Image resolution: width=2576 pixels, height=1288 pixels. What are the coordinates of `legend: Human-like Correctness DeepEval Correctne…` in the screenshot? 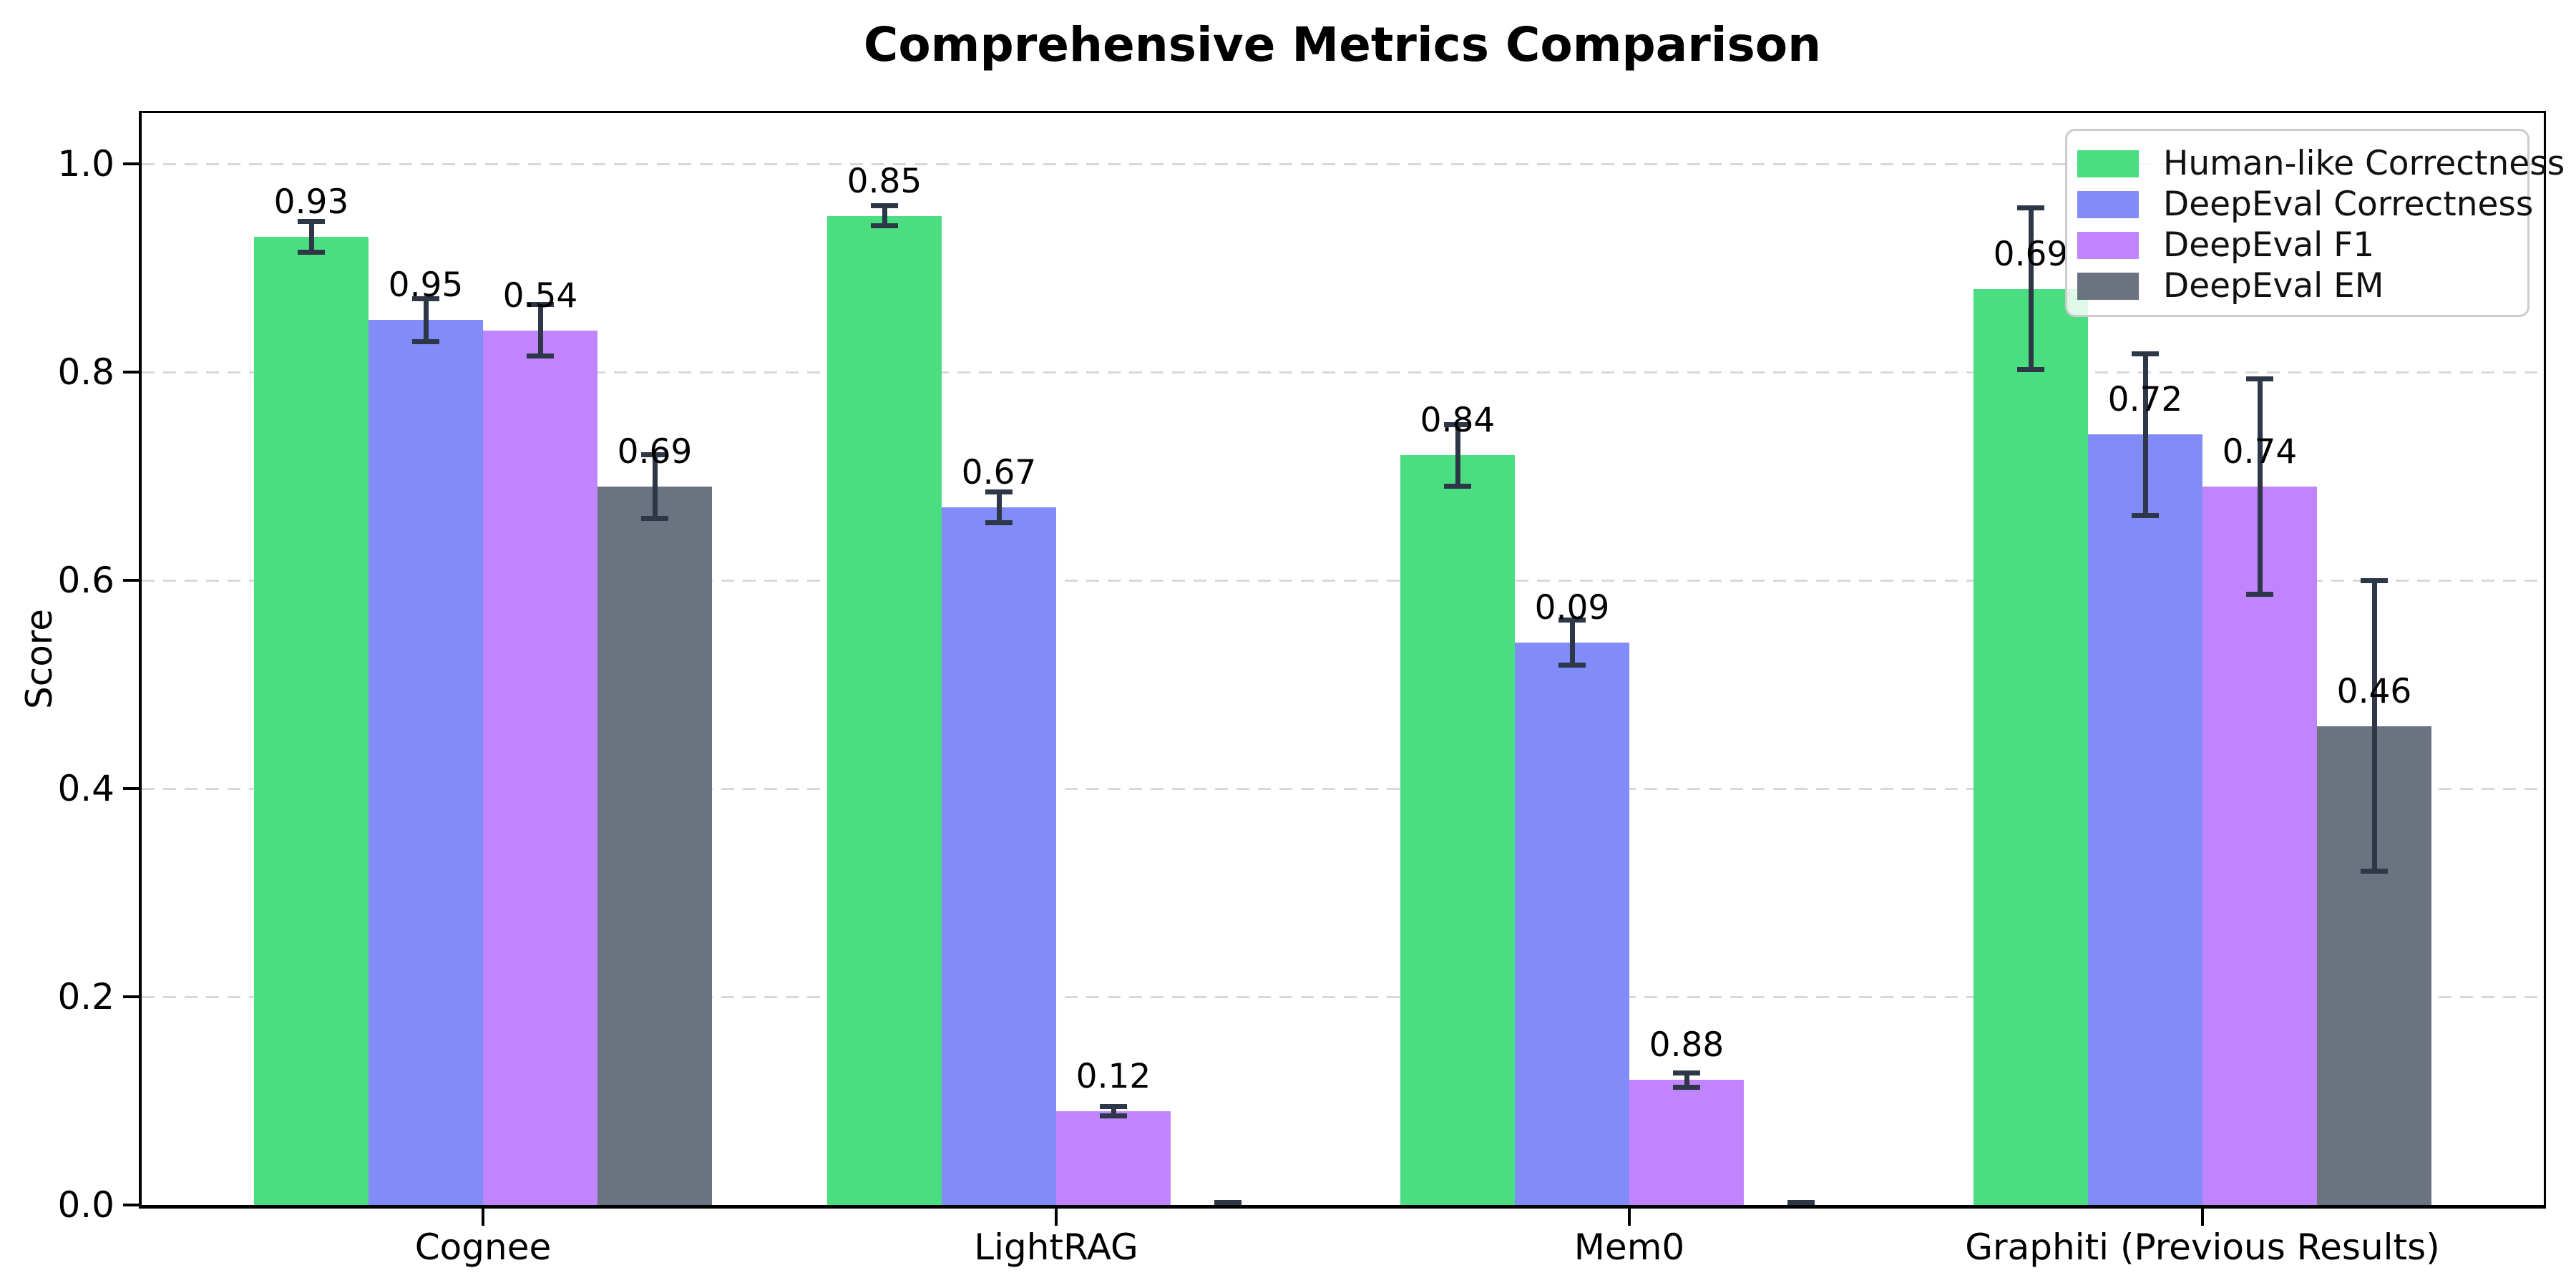 It's located at (2315, 223).